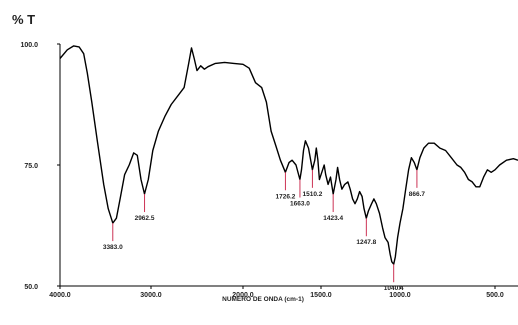 This screenshot has width=518, height=325. Describe the element at coordinates (394, 288) in the screenshot. I see `peak-label: 1040.4` at that location.